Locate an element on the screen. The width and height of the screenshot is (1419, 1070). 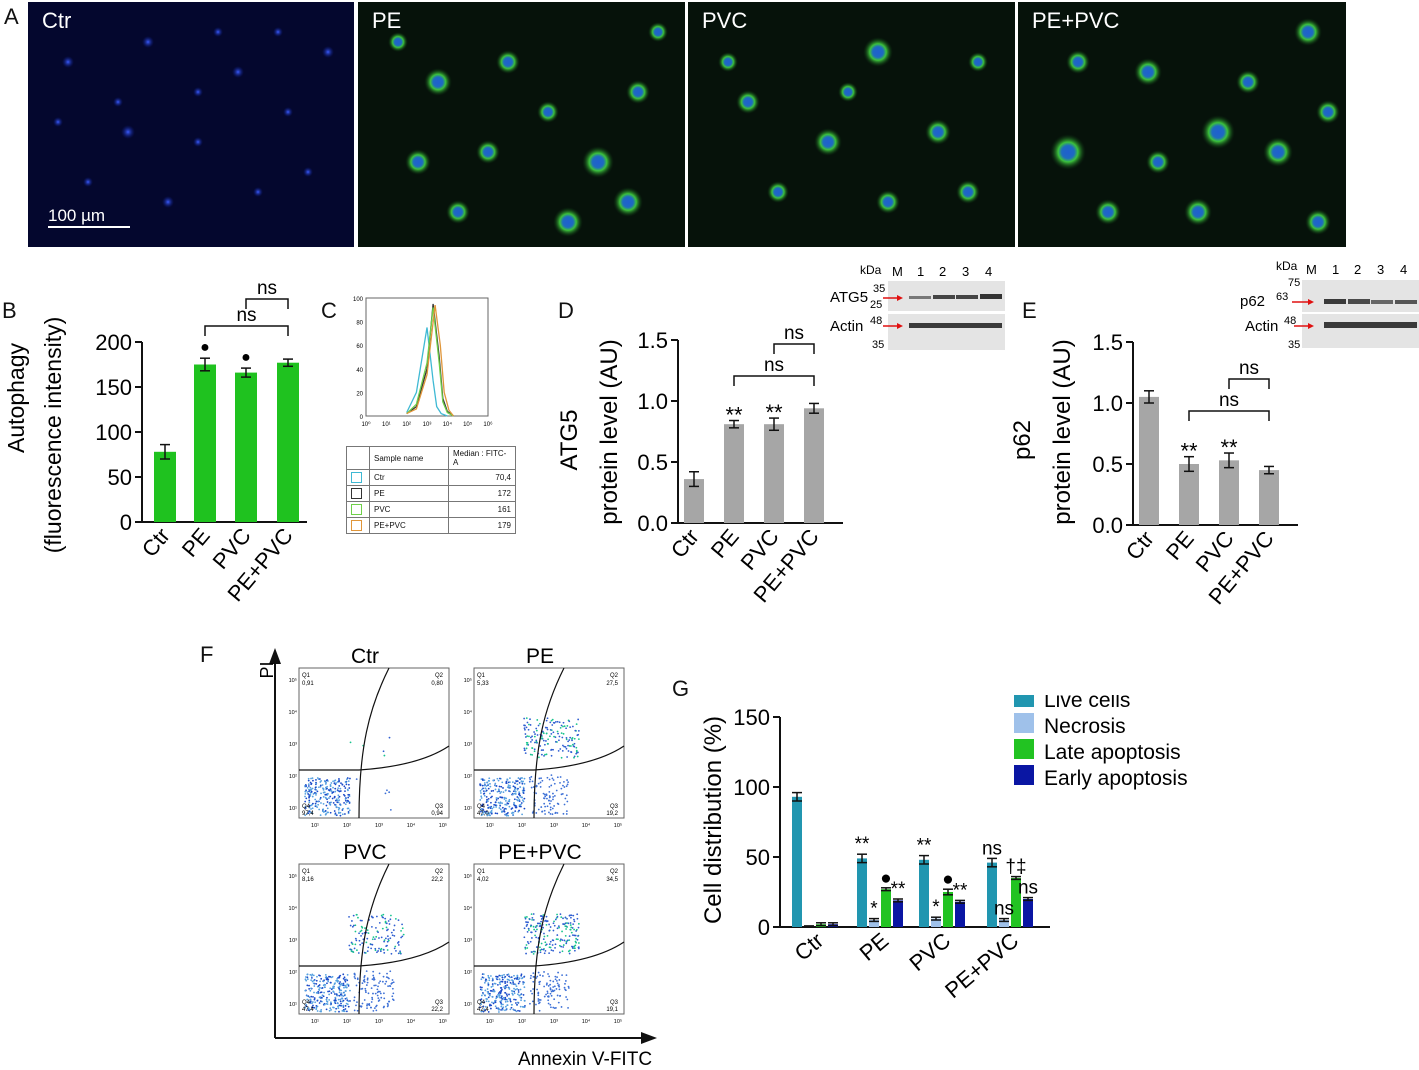
flow-x-tick: 10⁴ is located at coordinates (411, 1021).